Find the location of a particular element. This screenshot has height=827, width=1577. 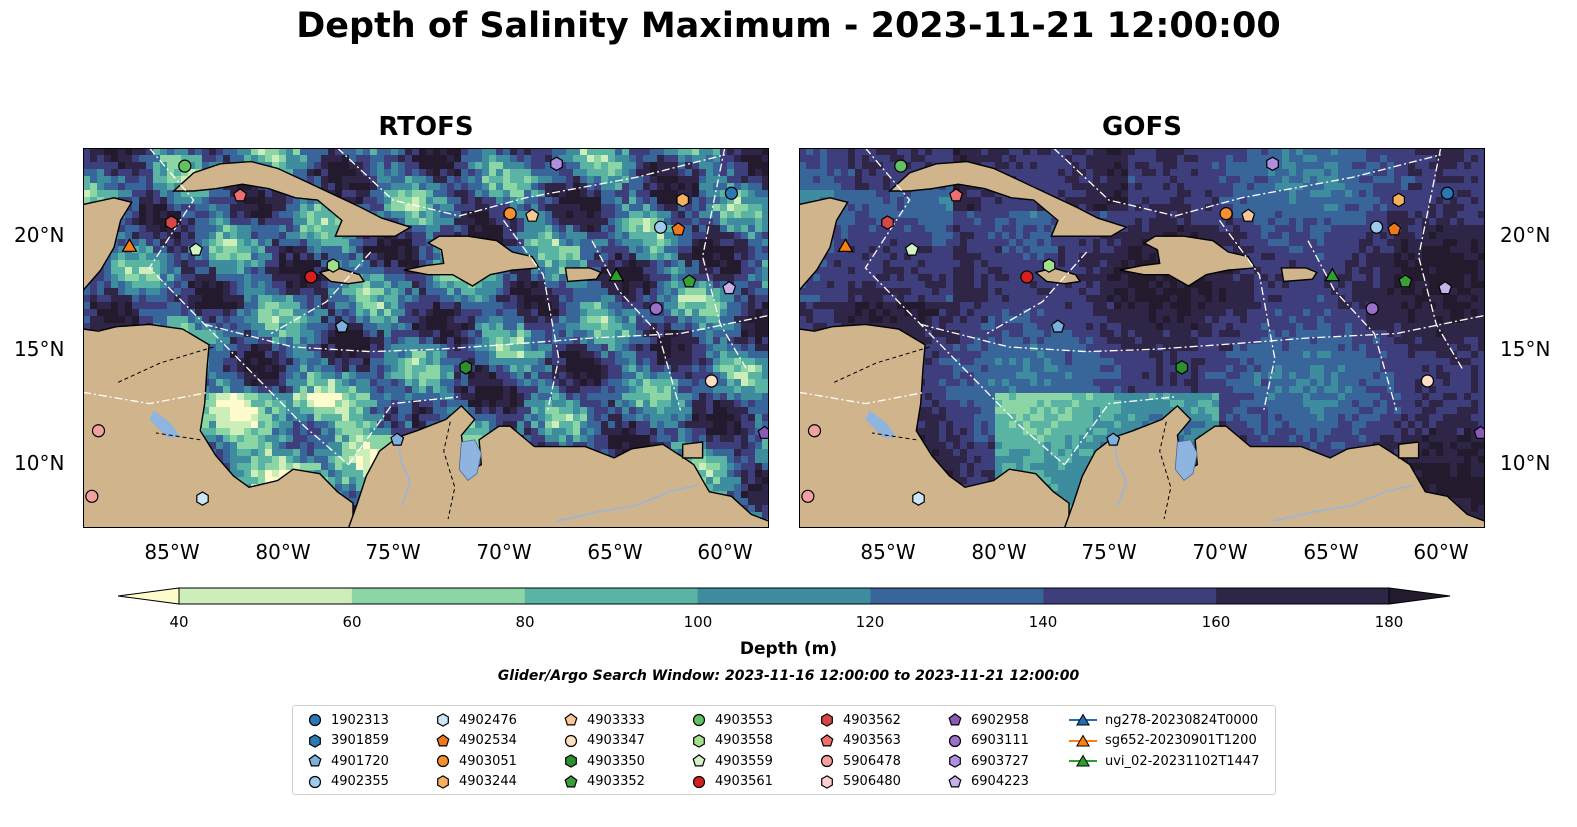

legend-item-5906478: 5906478 is located at coordinates (860, 761).